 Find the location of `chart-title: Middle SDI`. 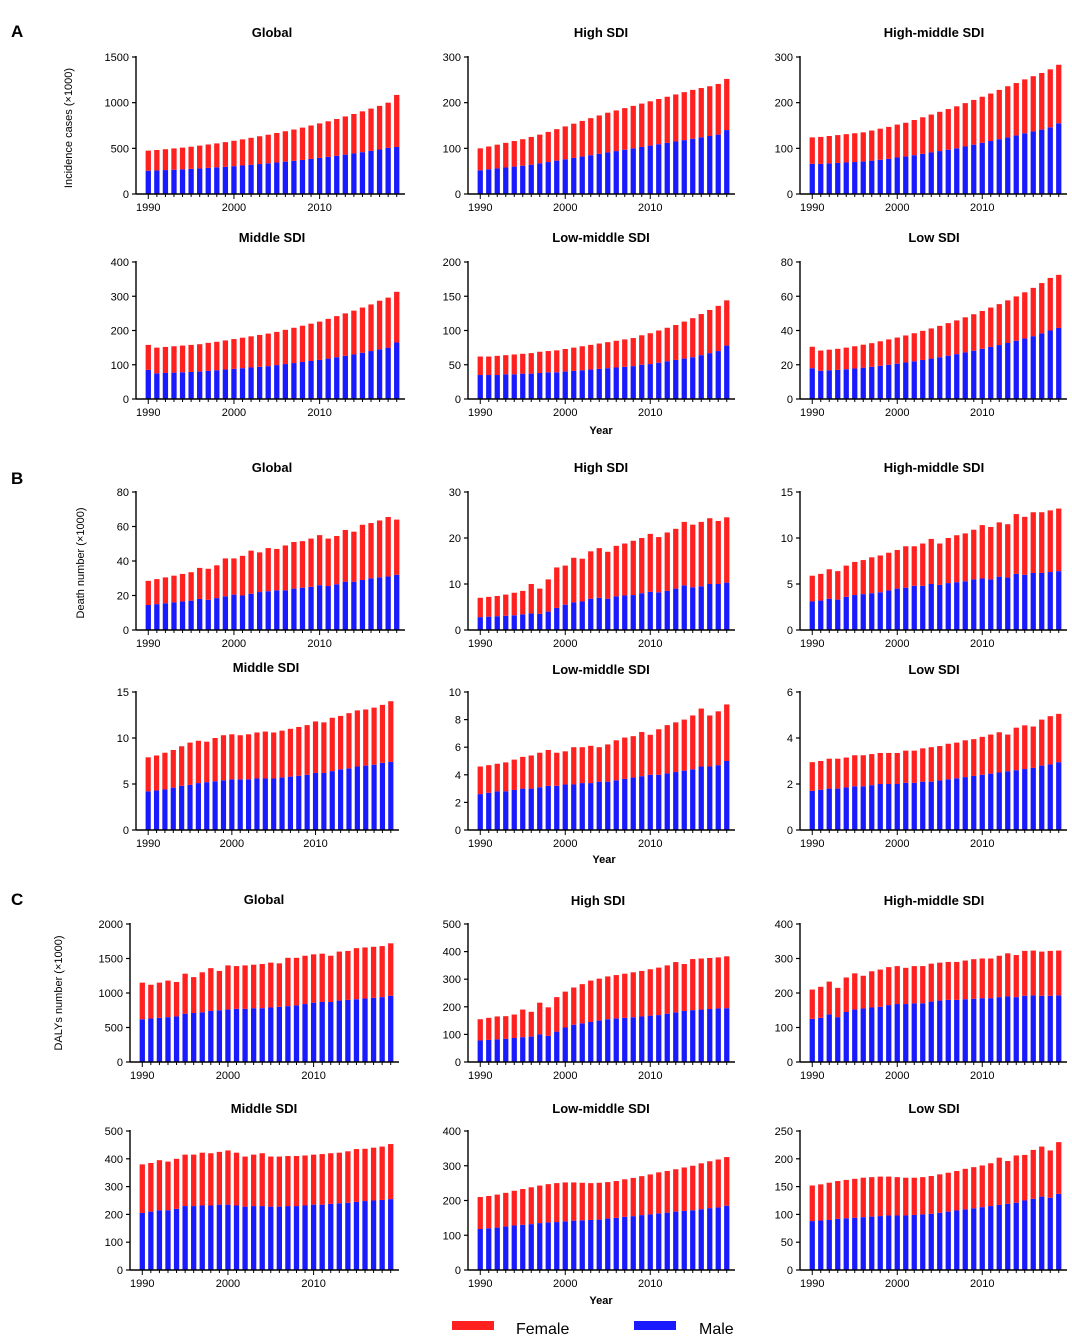

chart-title: Middle SDI is located at coordinates (266, 667).